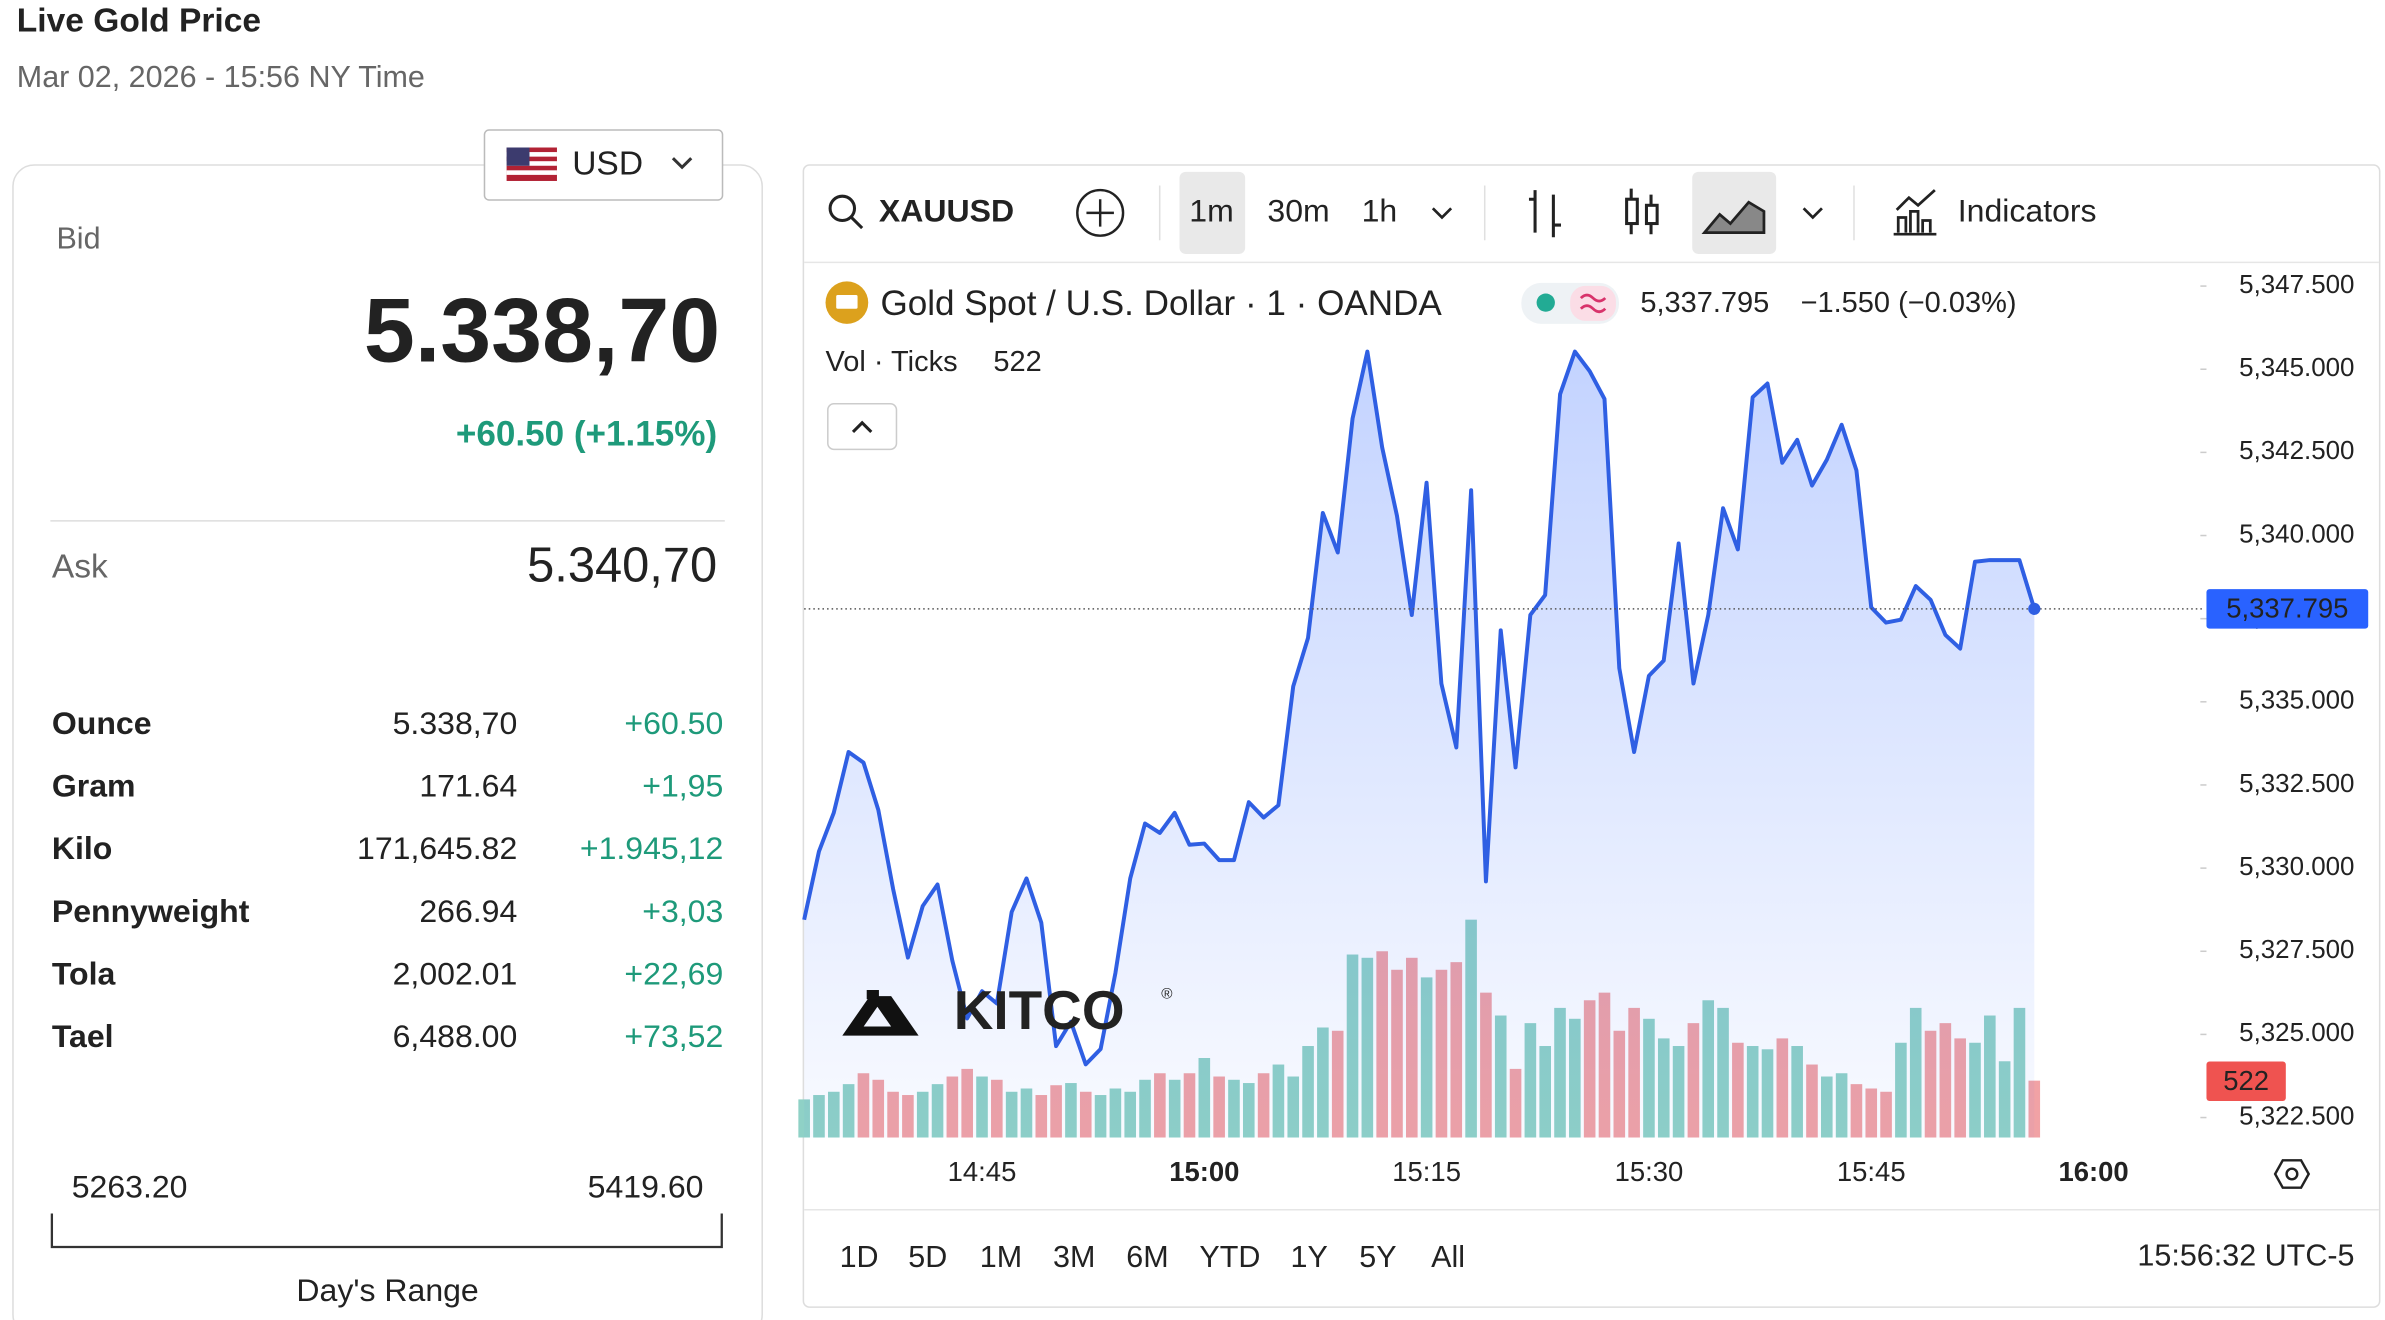 The image size is (2385, 1320). I want to click on unit-change: +73,52, so click(673, 1036).